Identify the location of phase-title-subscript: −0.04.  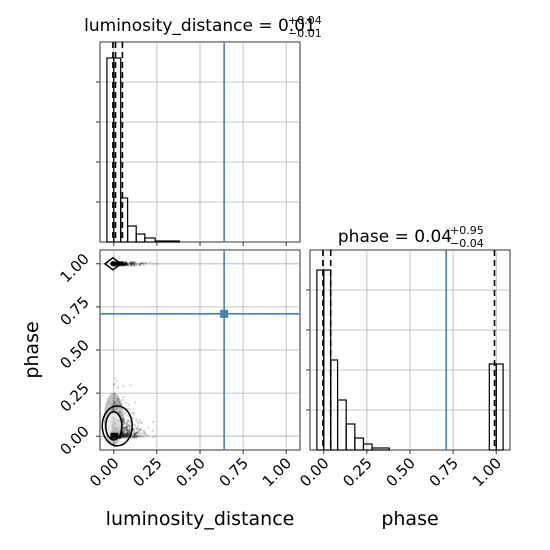
(467, 243).